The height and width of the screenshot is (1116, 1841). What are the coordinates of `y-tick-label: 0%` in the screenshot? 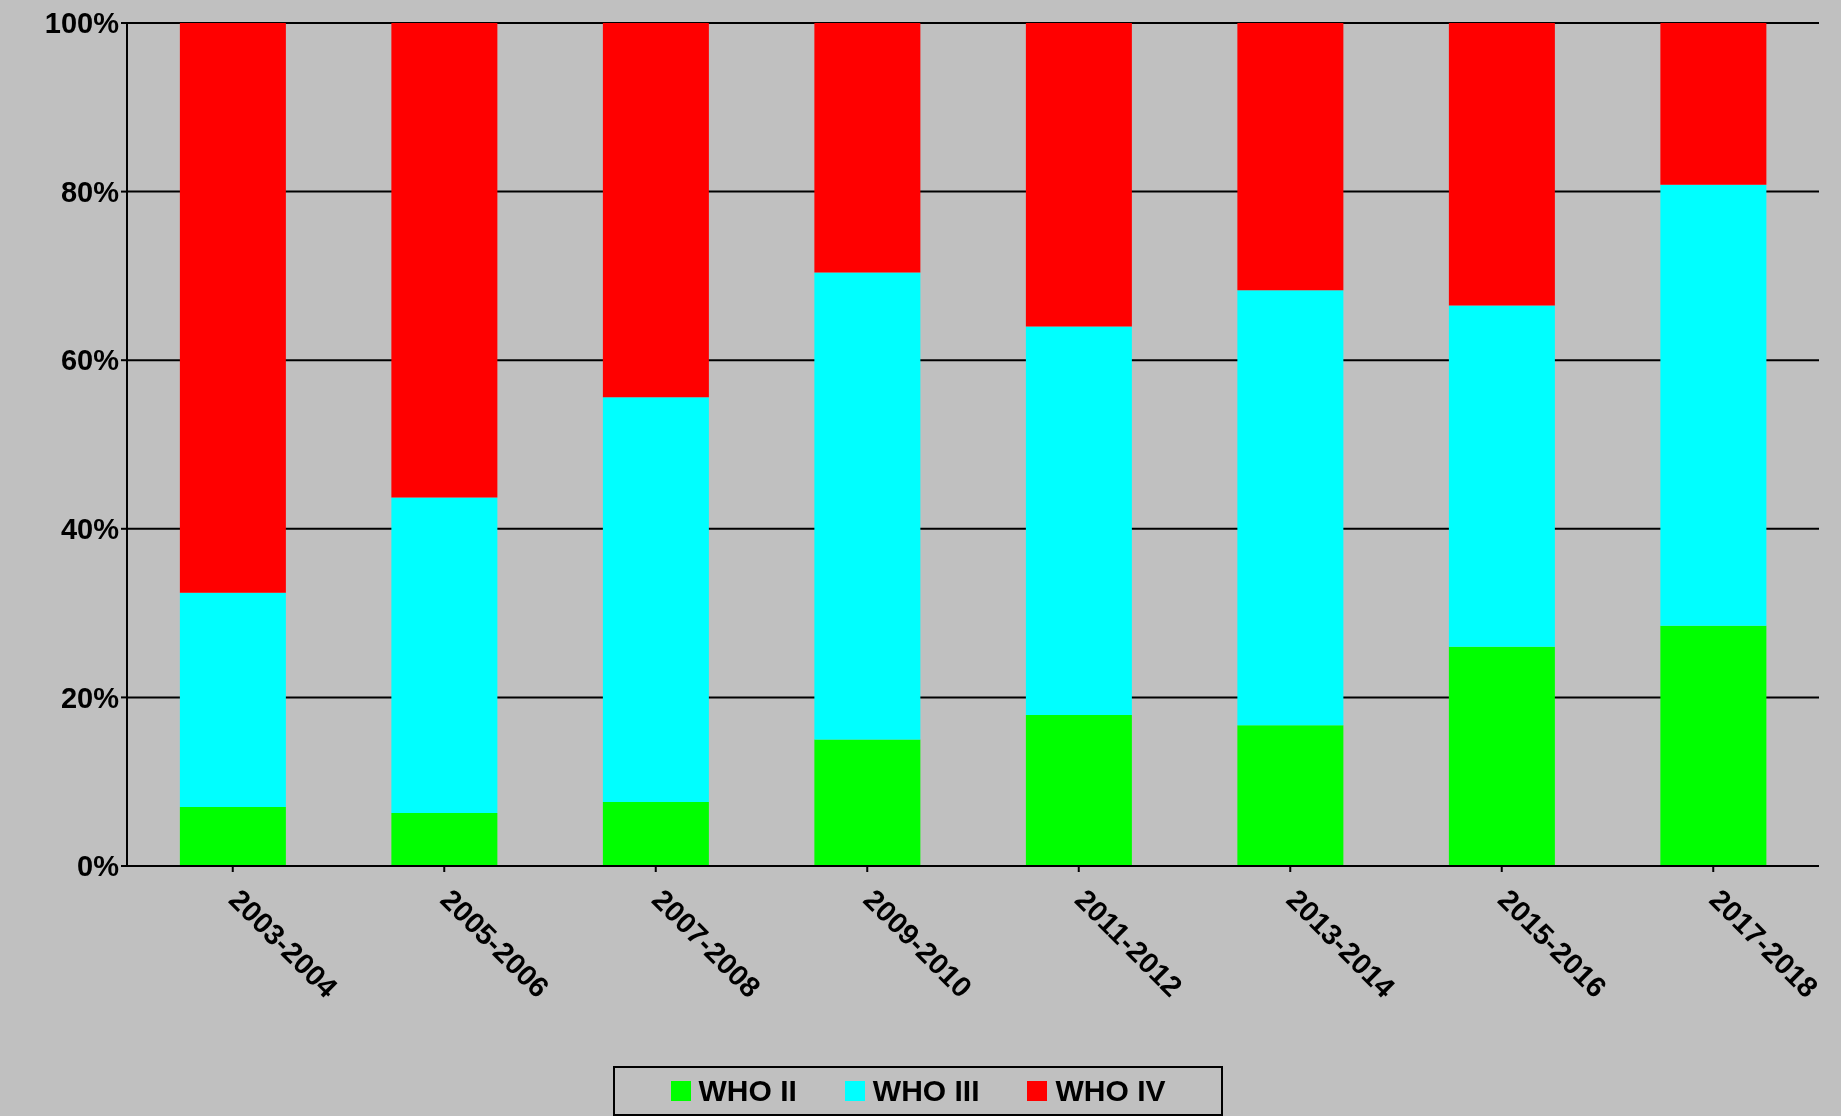 It's located at (98, 866).